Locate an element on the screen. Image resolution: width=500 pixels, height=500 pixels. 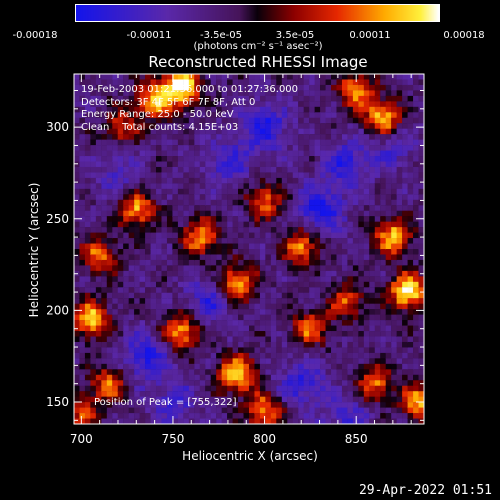
colorbar-tick: 0.00011 is located at coordinates (370, 35).